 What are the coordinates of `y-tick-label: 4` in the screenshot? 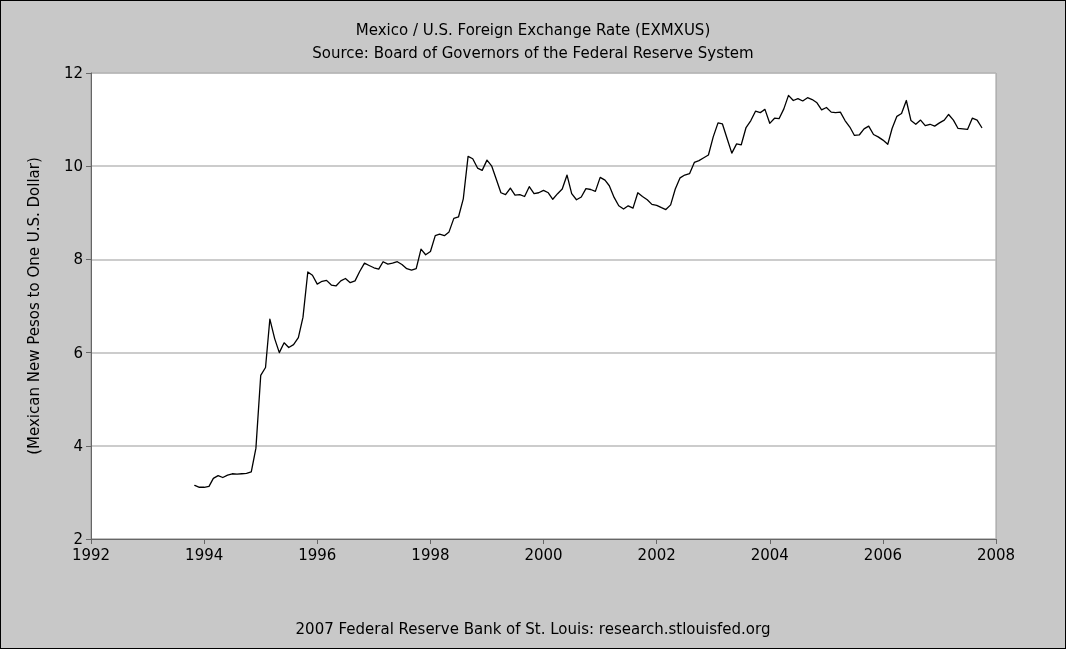 It's located at (78, 445).